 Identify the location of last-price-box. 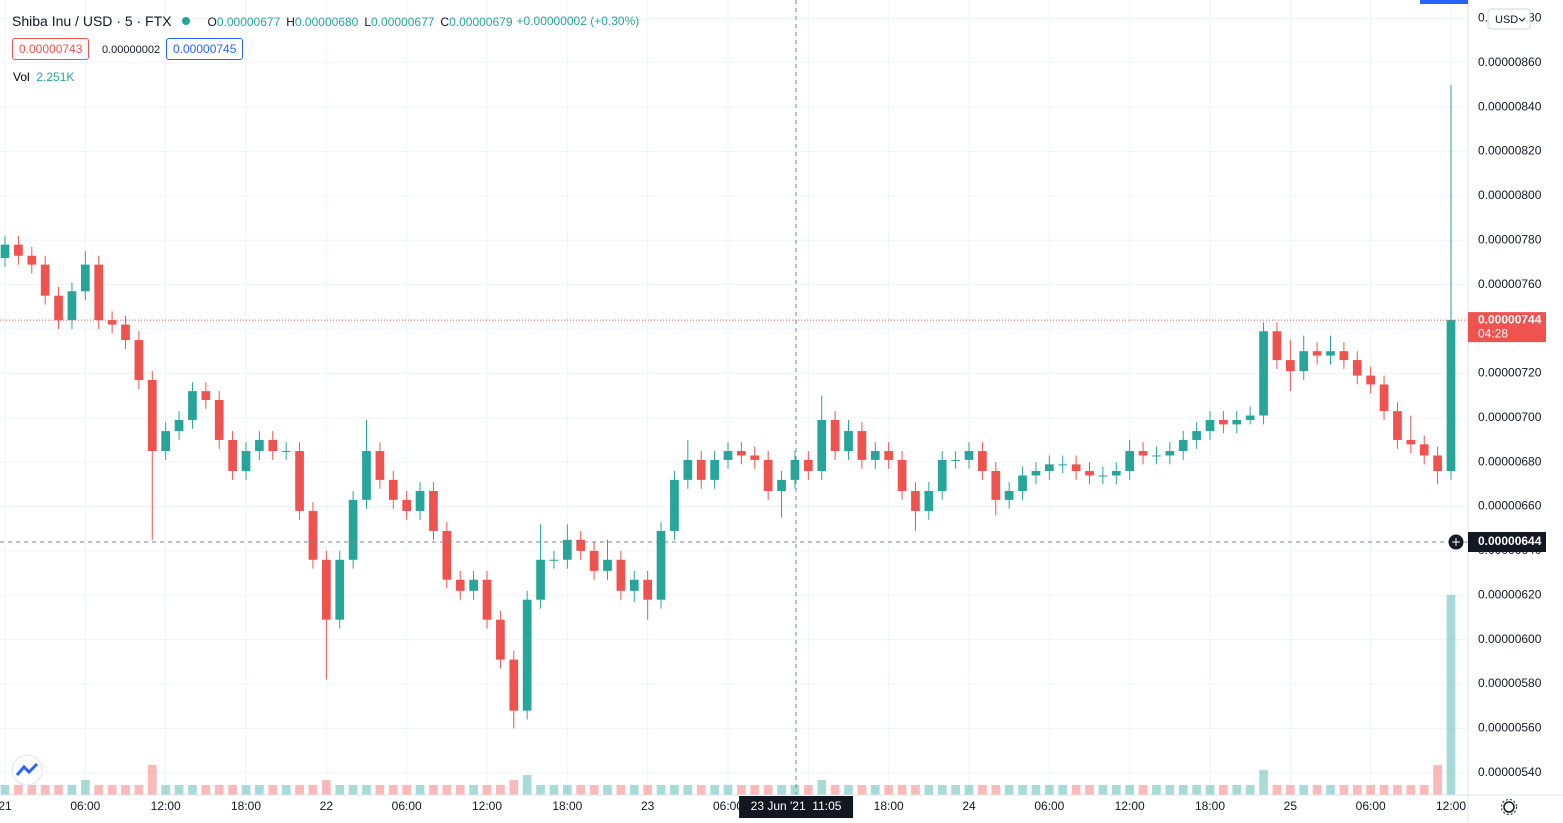
(1507, 327).